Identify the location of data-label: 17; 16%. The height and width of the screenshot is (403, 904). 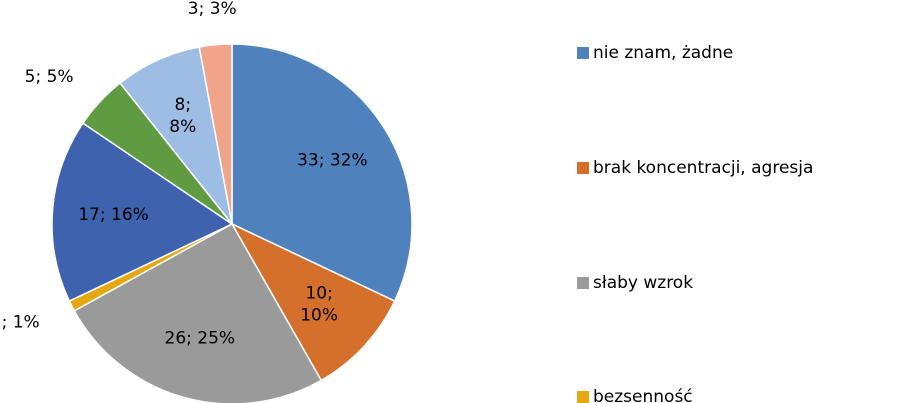
(113, 215).